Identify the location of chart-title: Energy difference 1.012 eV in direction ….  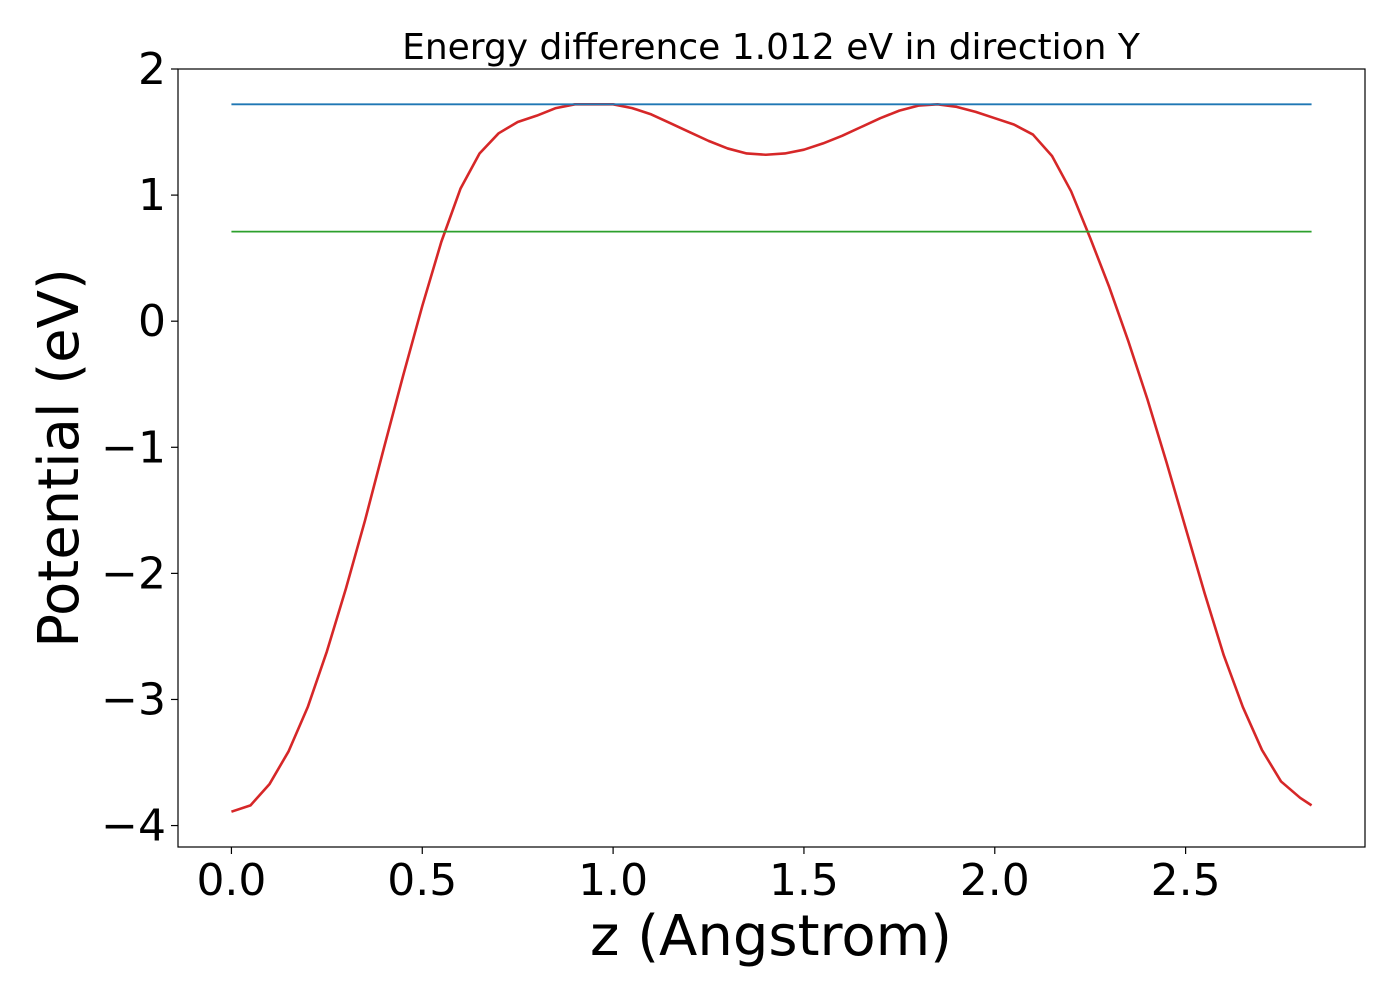
(771, 47).